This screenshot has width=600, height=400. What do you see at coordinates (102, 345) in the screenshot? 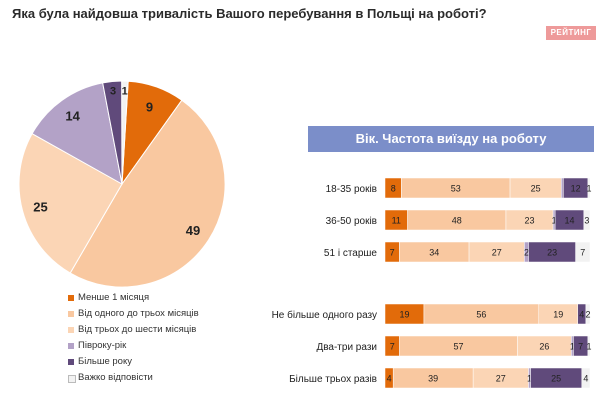
I see `legend-label: Півроку-рік` at bounding box center [102, 345].